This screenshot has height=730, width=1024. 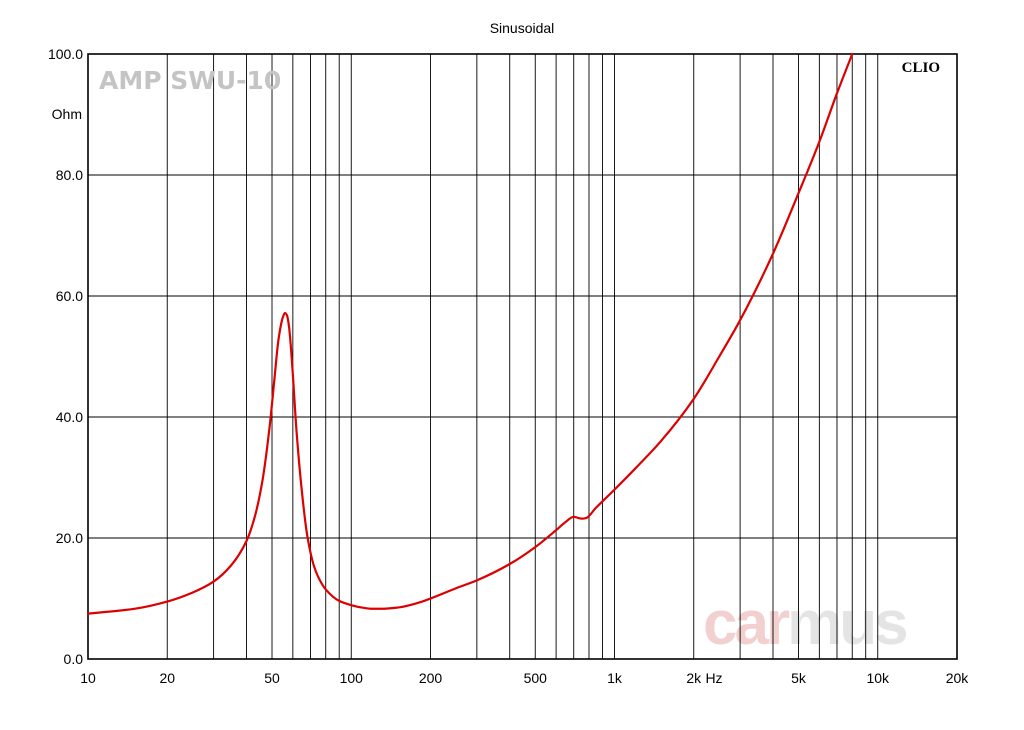 What do you see at coordinates (69, 417) in the screenshot?
I see `y-tick-label: 40.0` at bounding box center [69, 417].